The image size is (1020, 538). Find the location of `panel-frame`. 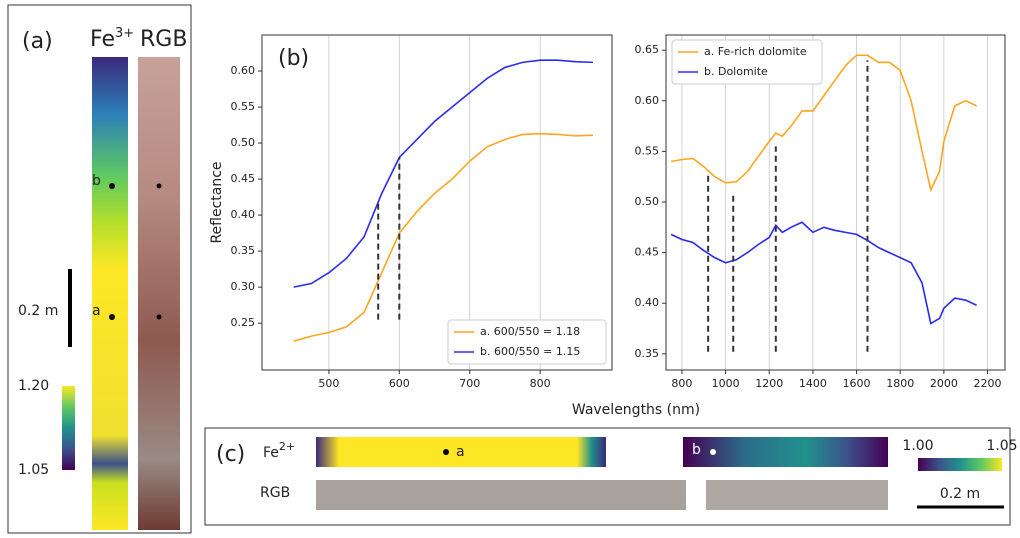

panel-frame is located at coordinates (607, 476).